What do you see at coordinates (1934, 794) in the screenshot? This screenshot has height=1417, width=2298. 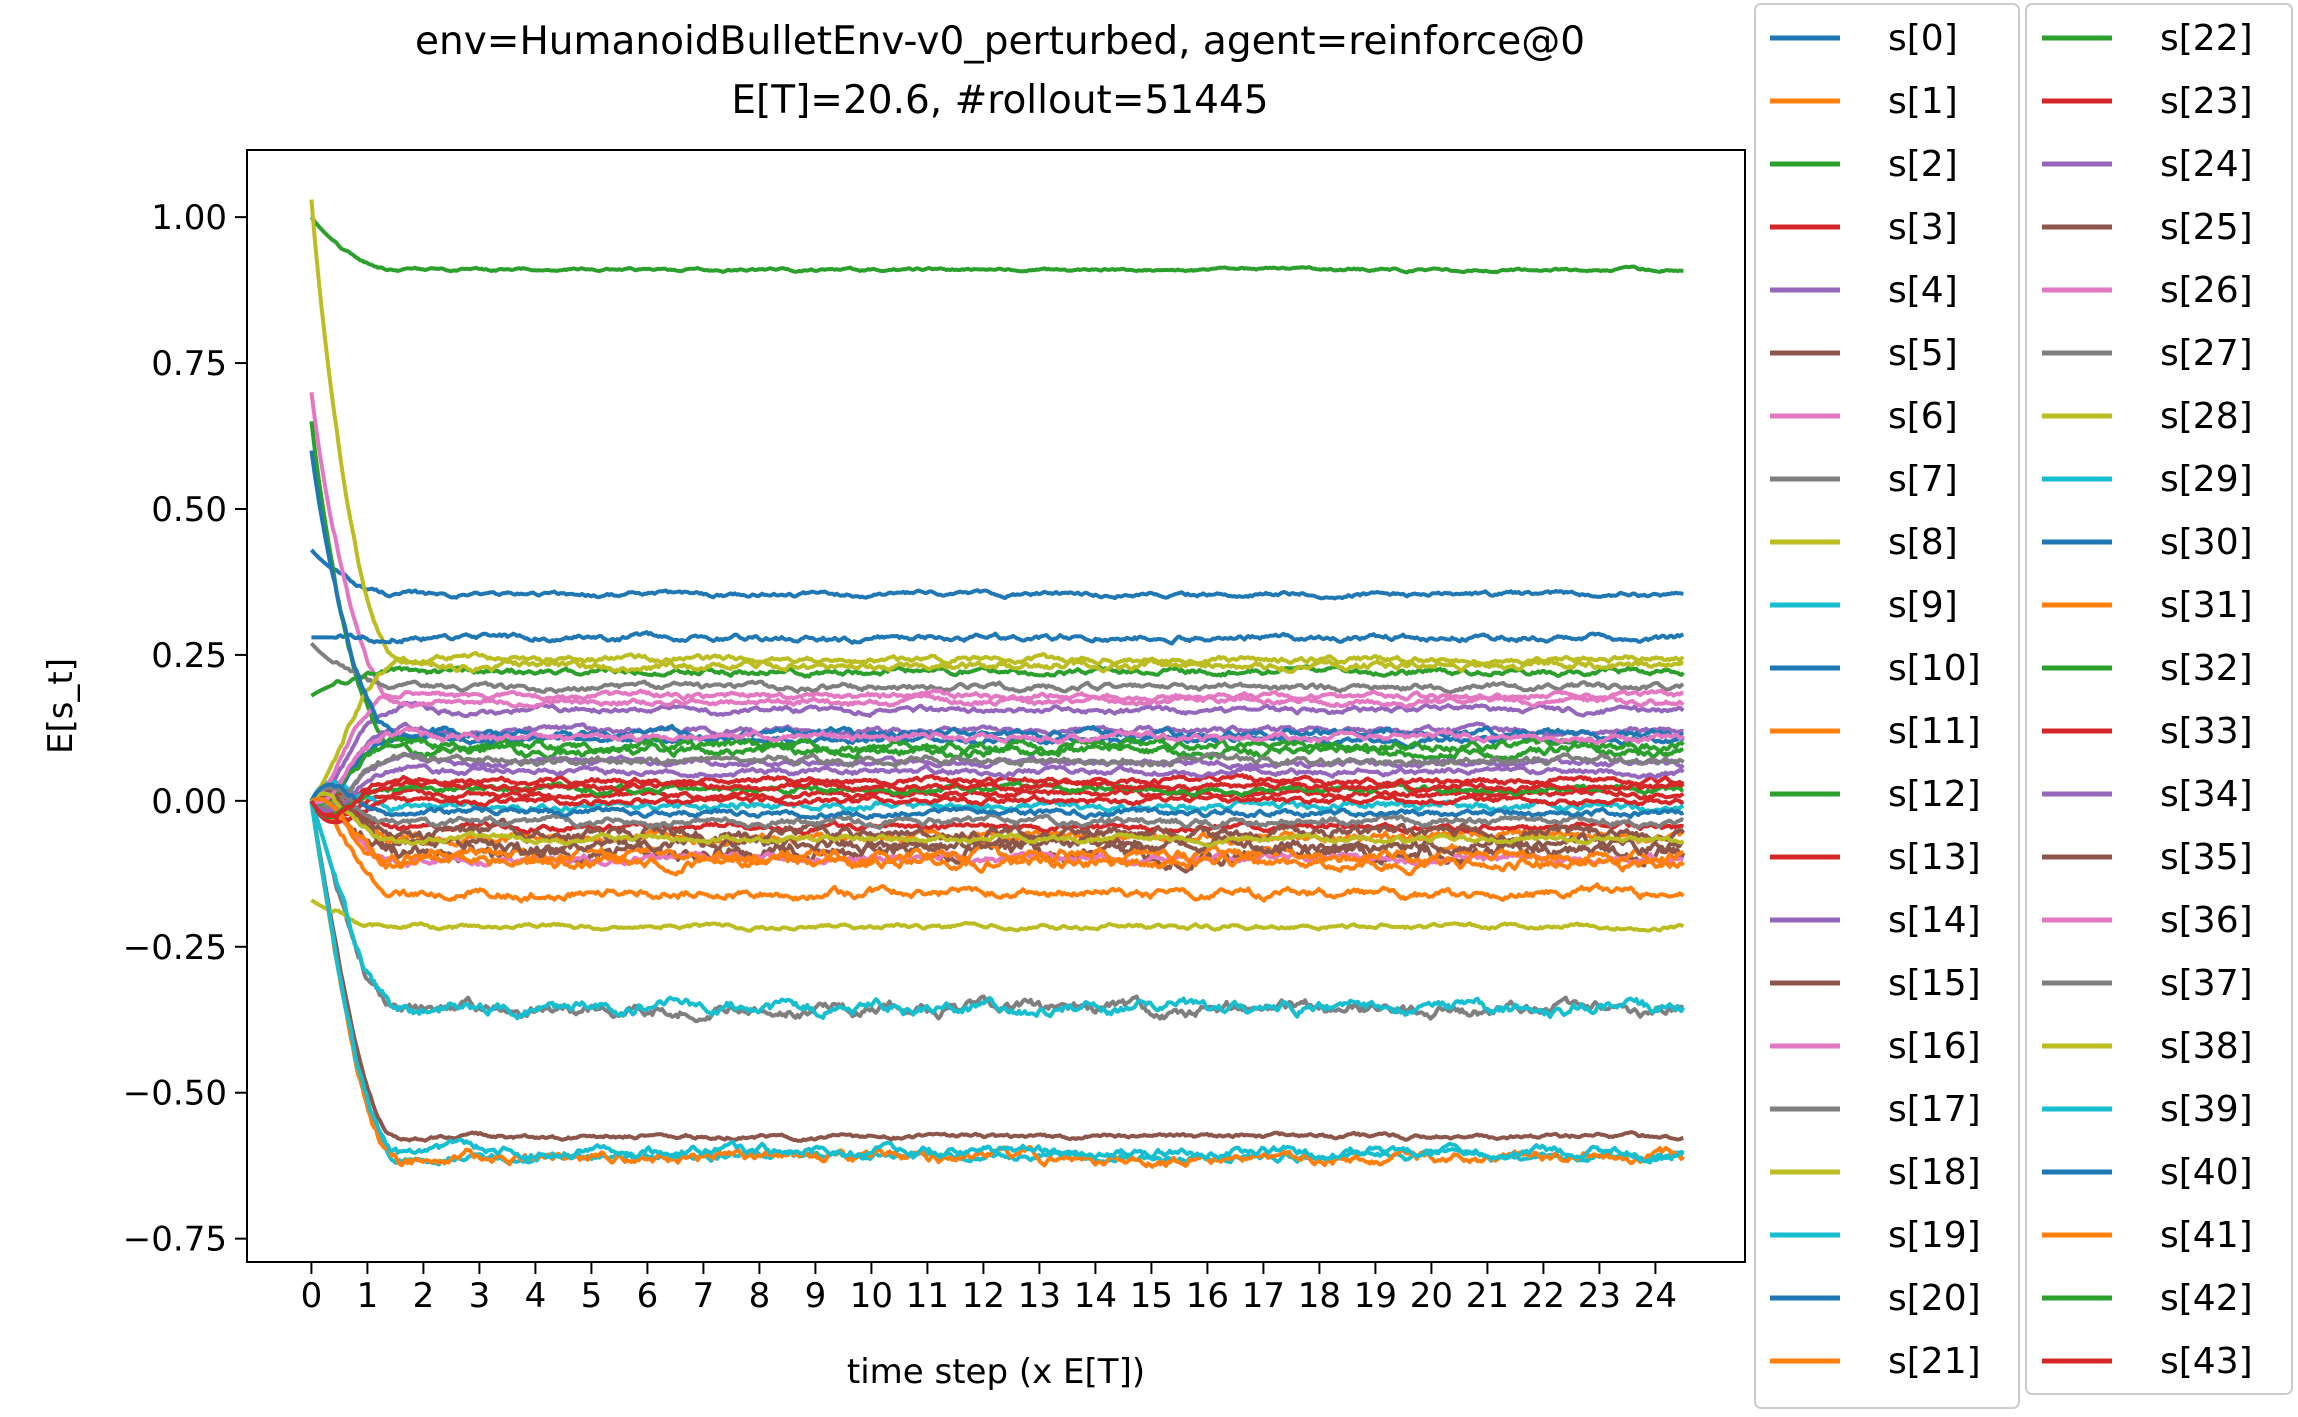 I see `legend-label: s[12]` at bounding box center [1934, 794].